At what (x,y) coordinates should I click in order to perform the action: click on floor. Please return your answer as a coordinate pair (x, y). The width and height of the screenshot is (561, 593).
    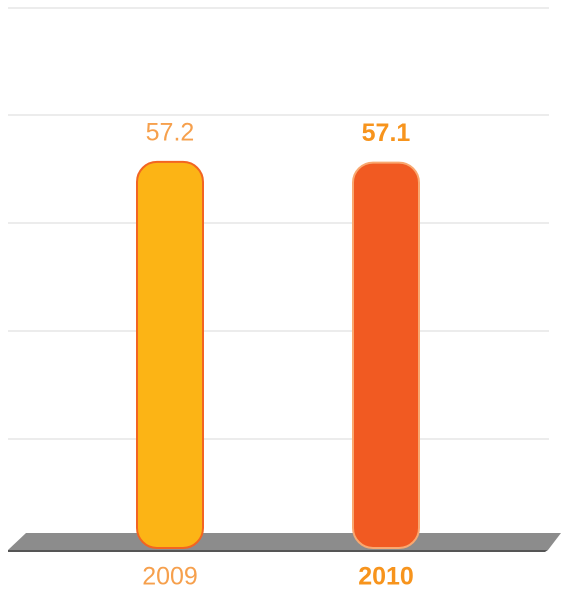
    Looking at the image, I should click on (284, 541).